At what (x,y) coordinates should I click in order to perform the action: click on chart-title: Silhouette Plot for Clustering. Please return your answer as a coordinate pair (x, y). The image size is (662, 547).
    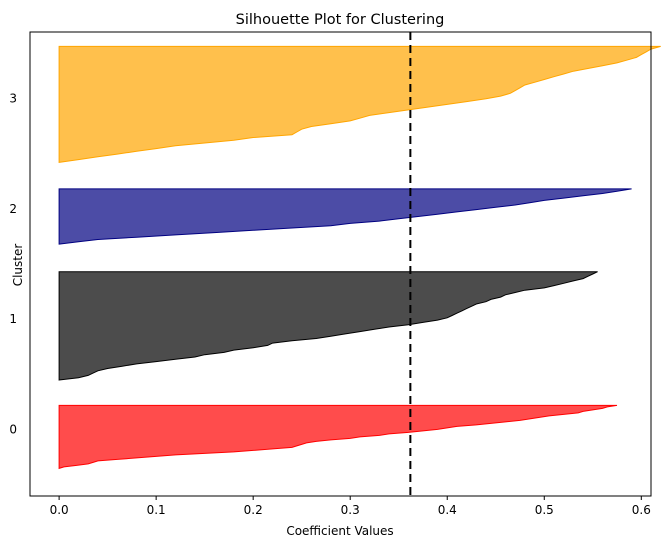
    Looking at the image, I should click on (340, 20).